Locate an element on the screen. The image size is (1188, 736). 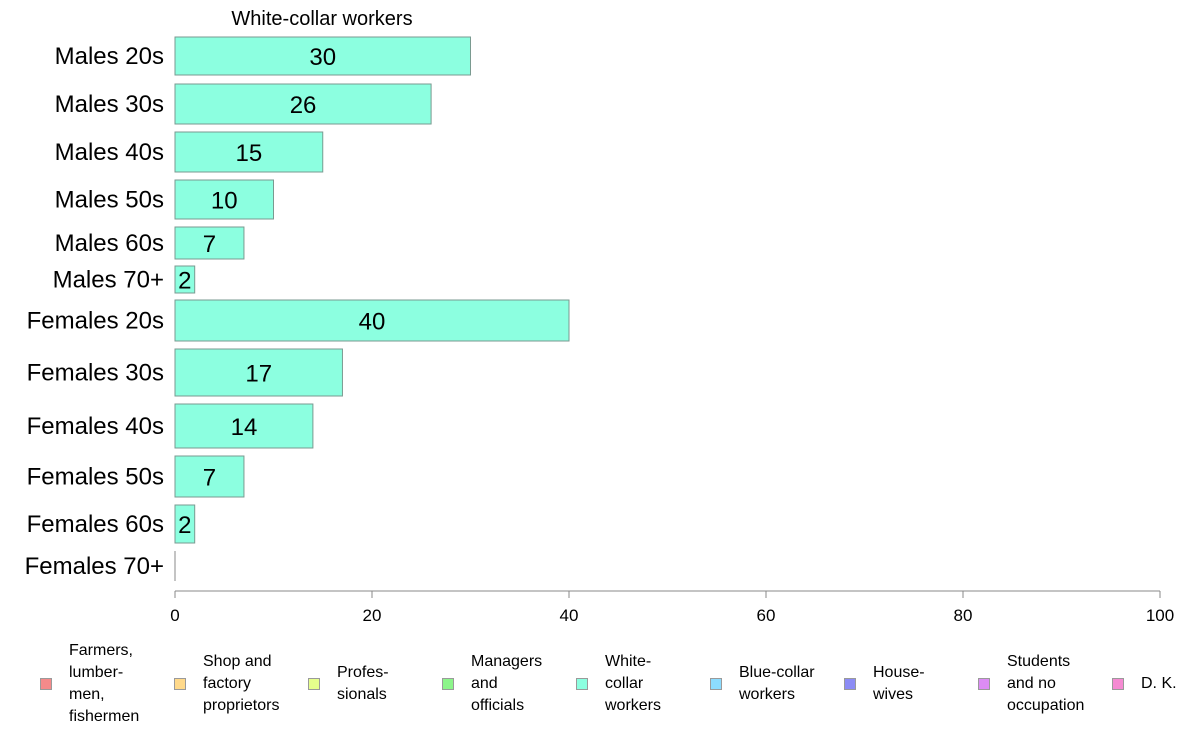
legend-label: Students and no occupation is located at coordinates (1046, 683).